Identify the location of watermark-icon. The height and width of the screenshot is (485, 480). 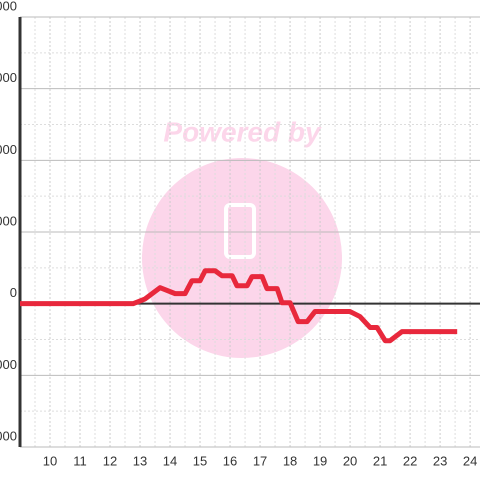
(240, 231).